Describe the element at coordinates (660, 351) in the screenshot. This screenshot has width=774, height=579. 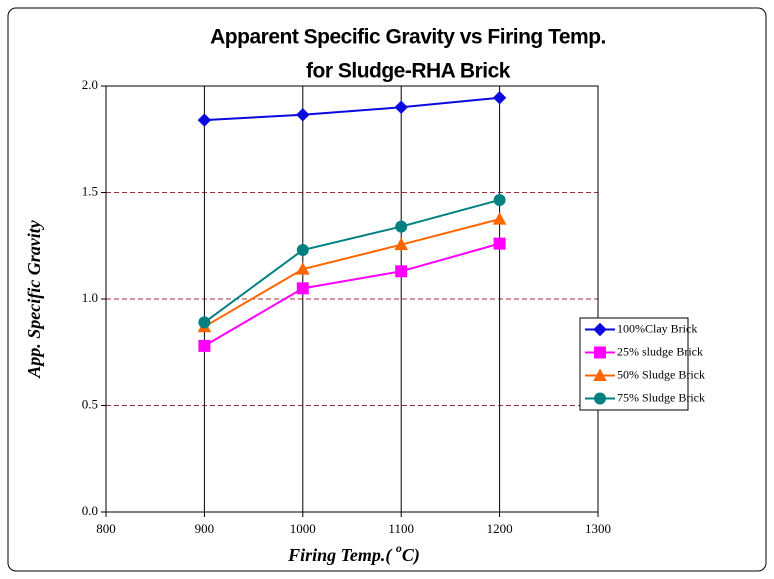
I see `legend-label: 25% sludge Brick` at that location.